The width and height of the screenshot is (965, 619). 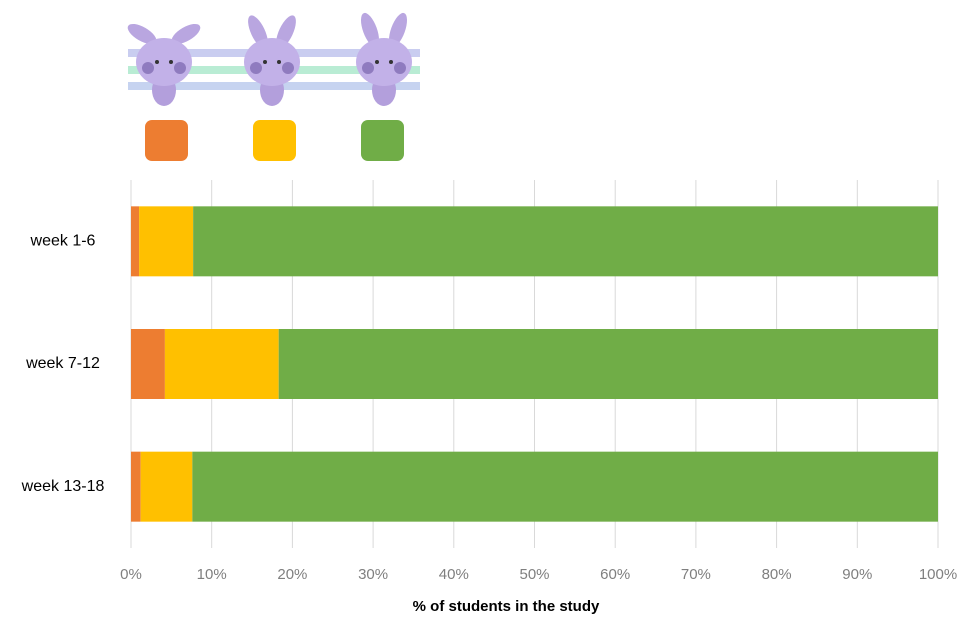 I want to click on x-tick-label: 90%, so click(x=857, y=574).